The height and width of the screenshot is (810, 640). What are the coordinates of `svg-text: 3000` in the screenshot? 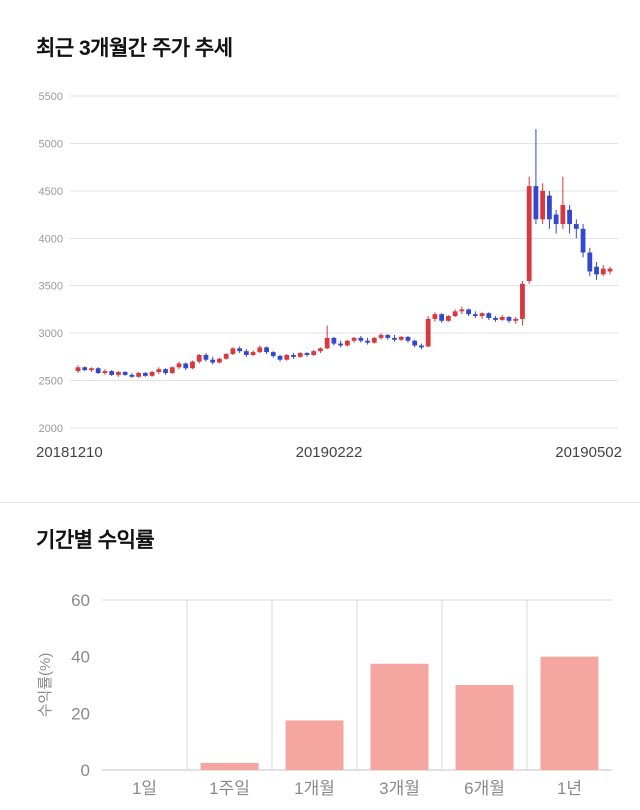 It's located at (51, 334).